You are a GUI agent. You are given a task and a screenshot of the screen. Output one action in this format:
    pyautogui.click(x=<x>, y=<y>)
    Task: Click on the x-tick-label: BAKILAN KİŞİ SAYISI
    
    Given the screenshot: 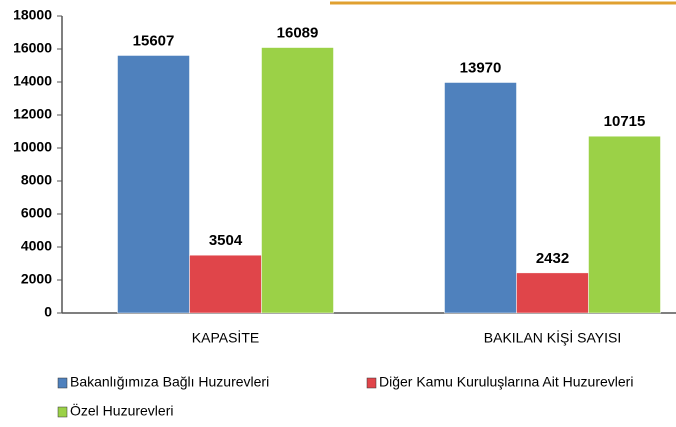 What is the action you would take?
    pyautogui.click(x=552, y=337)
    